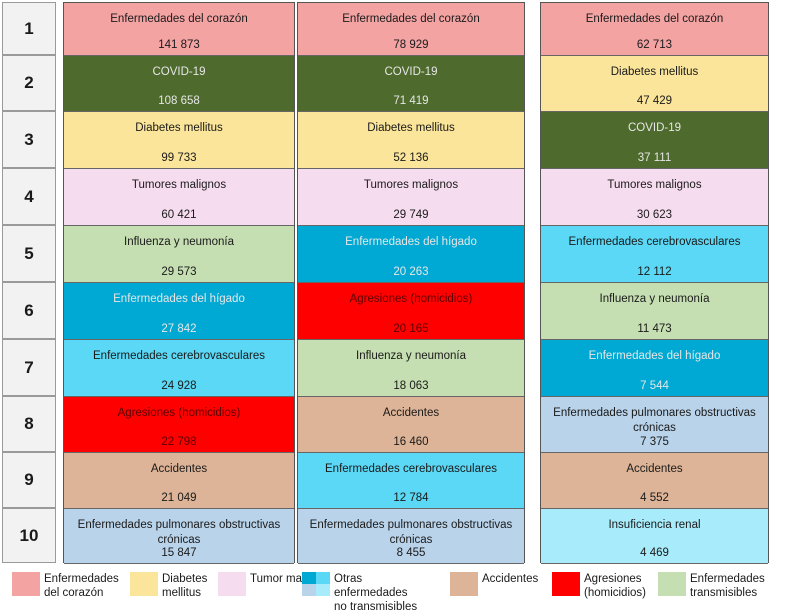 This screenshot has width=800, height=614. What do you see at coordinates (411, 553) in the screenshot?
I see `death-count: 8 455` at bounding box center [411, 553].